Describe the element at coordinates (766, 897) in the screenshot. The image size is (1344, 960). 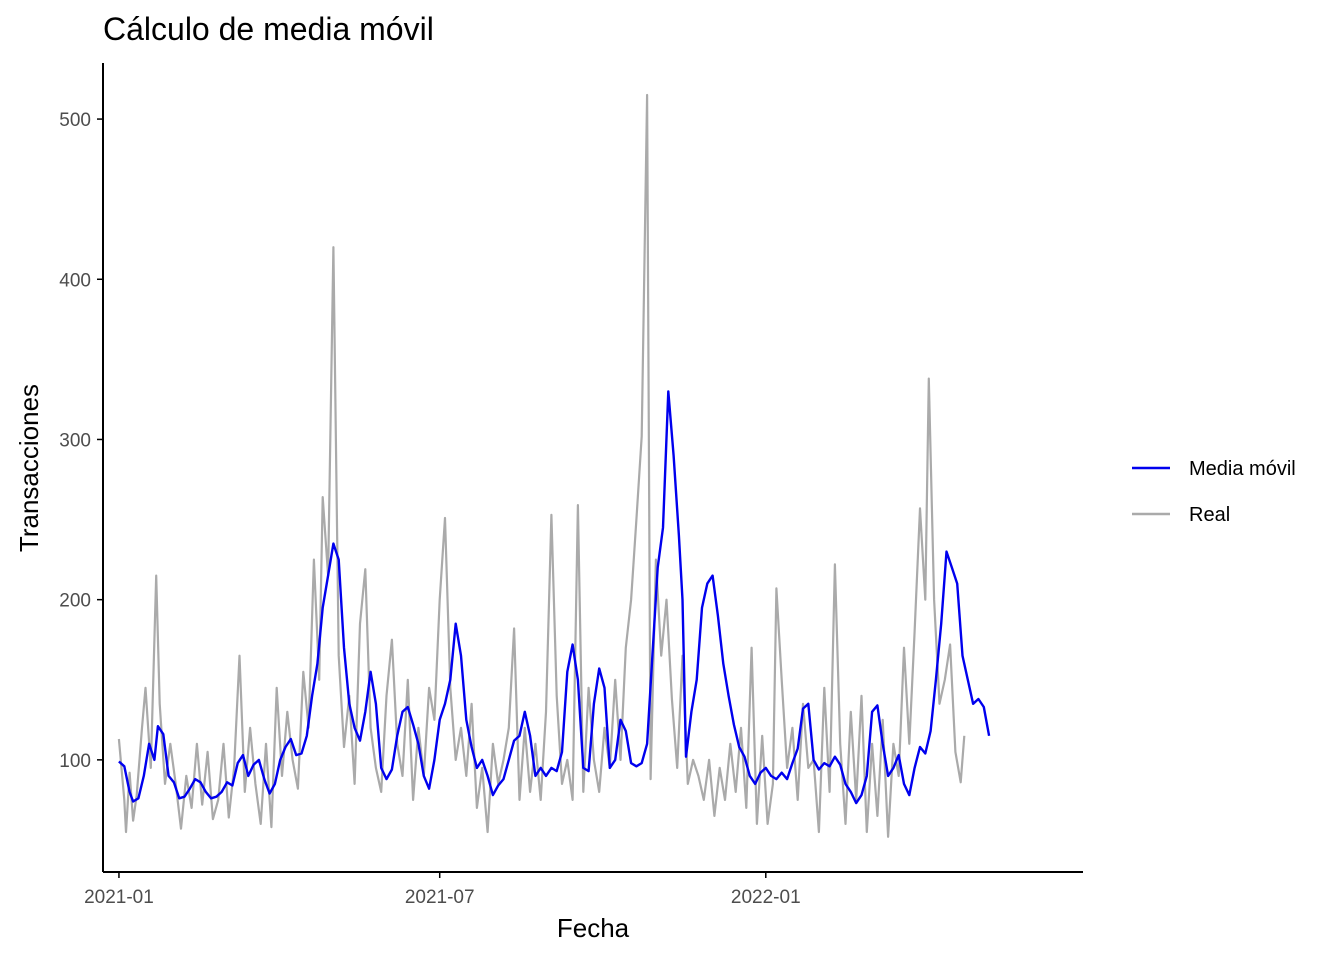
I see `x-tick-label-2: 2022-01` at that location.